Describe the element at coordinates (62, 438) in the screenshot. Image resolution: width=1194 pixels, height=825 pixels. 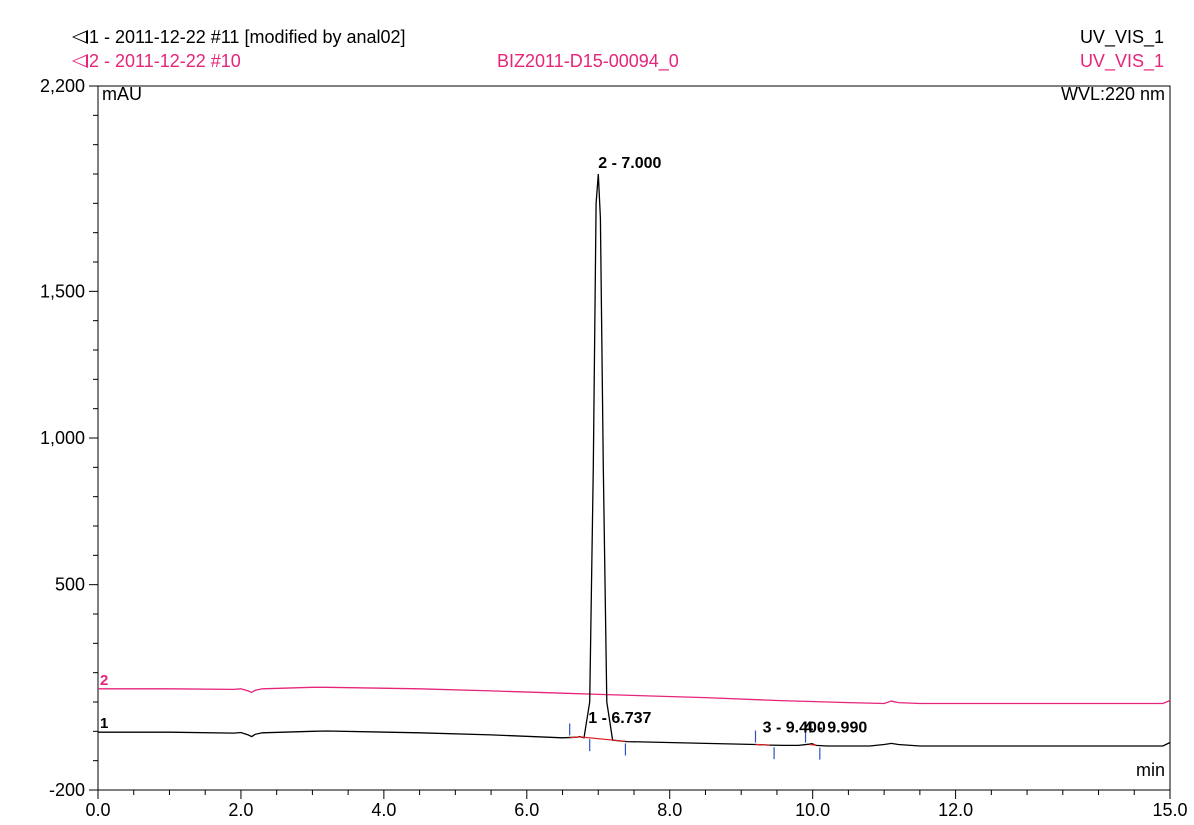
I see `y-tick-label: 1,000` at that location.